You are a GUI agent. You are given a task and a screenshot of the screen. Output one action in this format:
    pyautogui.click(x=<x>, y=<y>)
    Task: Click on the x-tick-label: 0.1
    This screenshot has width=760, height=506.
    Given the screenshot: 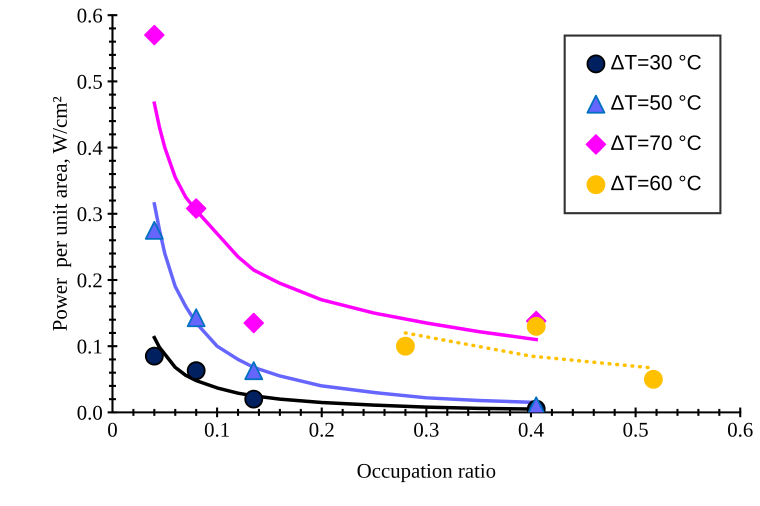 What is the action you would take?
    pyautogui.click(x=216, y=429)
    